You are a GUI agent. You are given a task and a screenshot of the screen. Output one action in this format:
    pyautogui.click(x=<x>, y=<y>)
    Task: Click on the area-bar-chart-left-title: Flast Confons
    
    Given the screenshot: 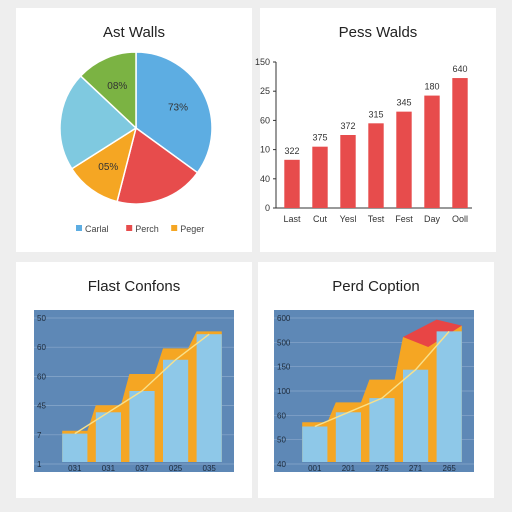 What is the action you would take?
    pyautogui.click(x=134, y=286)
    